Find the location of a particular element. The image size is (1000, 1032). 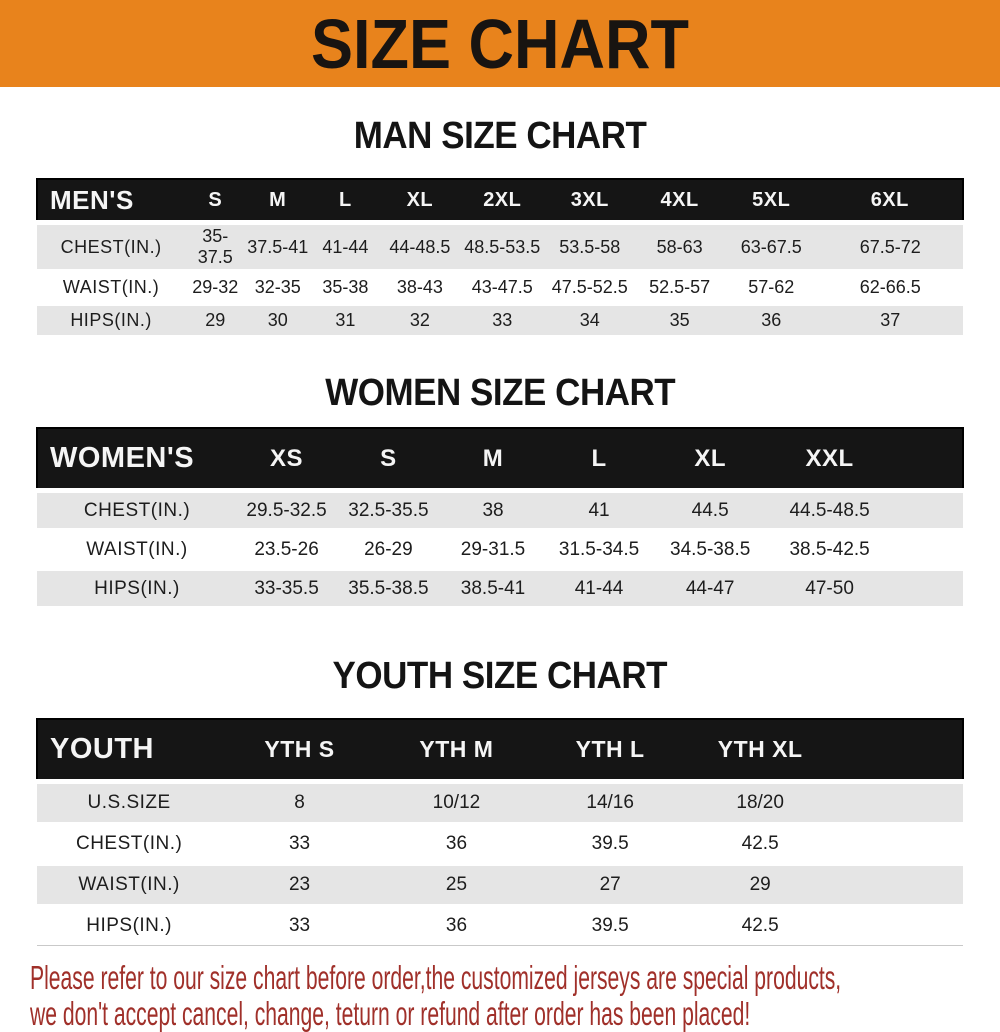

women-row-label: HIPS(IN.) is located at coordinates (137, 589).